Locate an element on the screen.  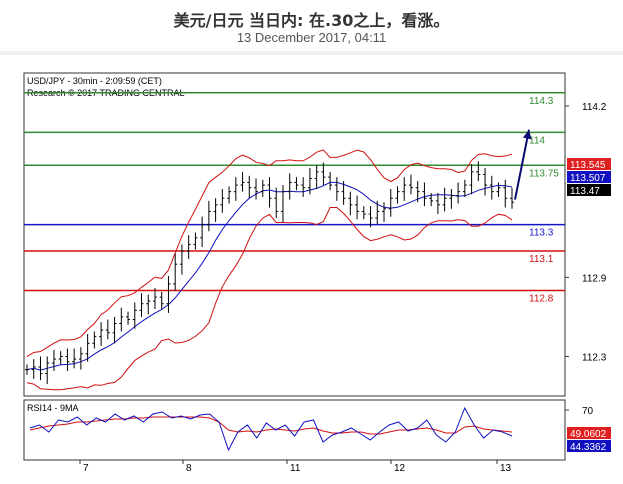
x-tick-label-3: 12 is located at coordinates (400, 468).